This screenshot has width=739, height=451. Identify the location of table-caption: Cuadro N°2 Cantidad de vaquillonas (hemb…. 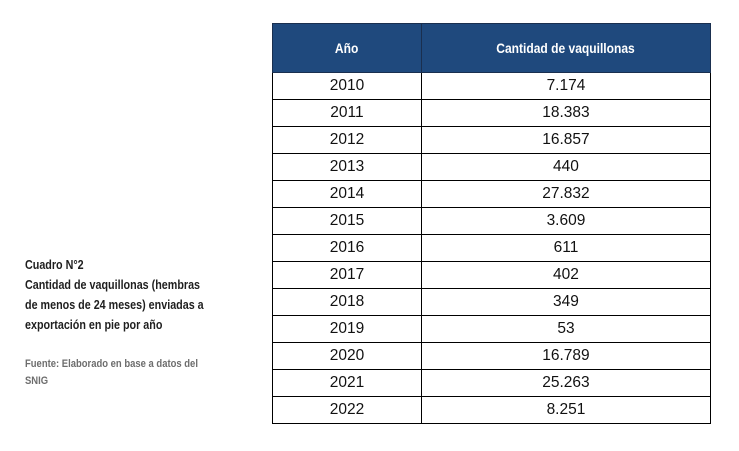
(132, 295).